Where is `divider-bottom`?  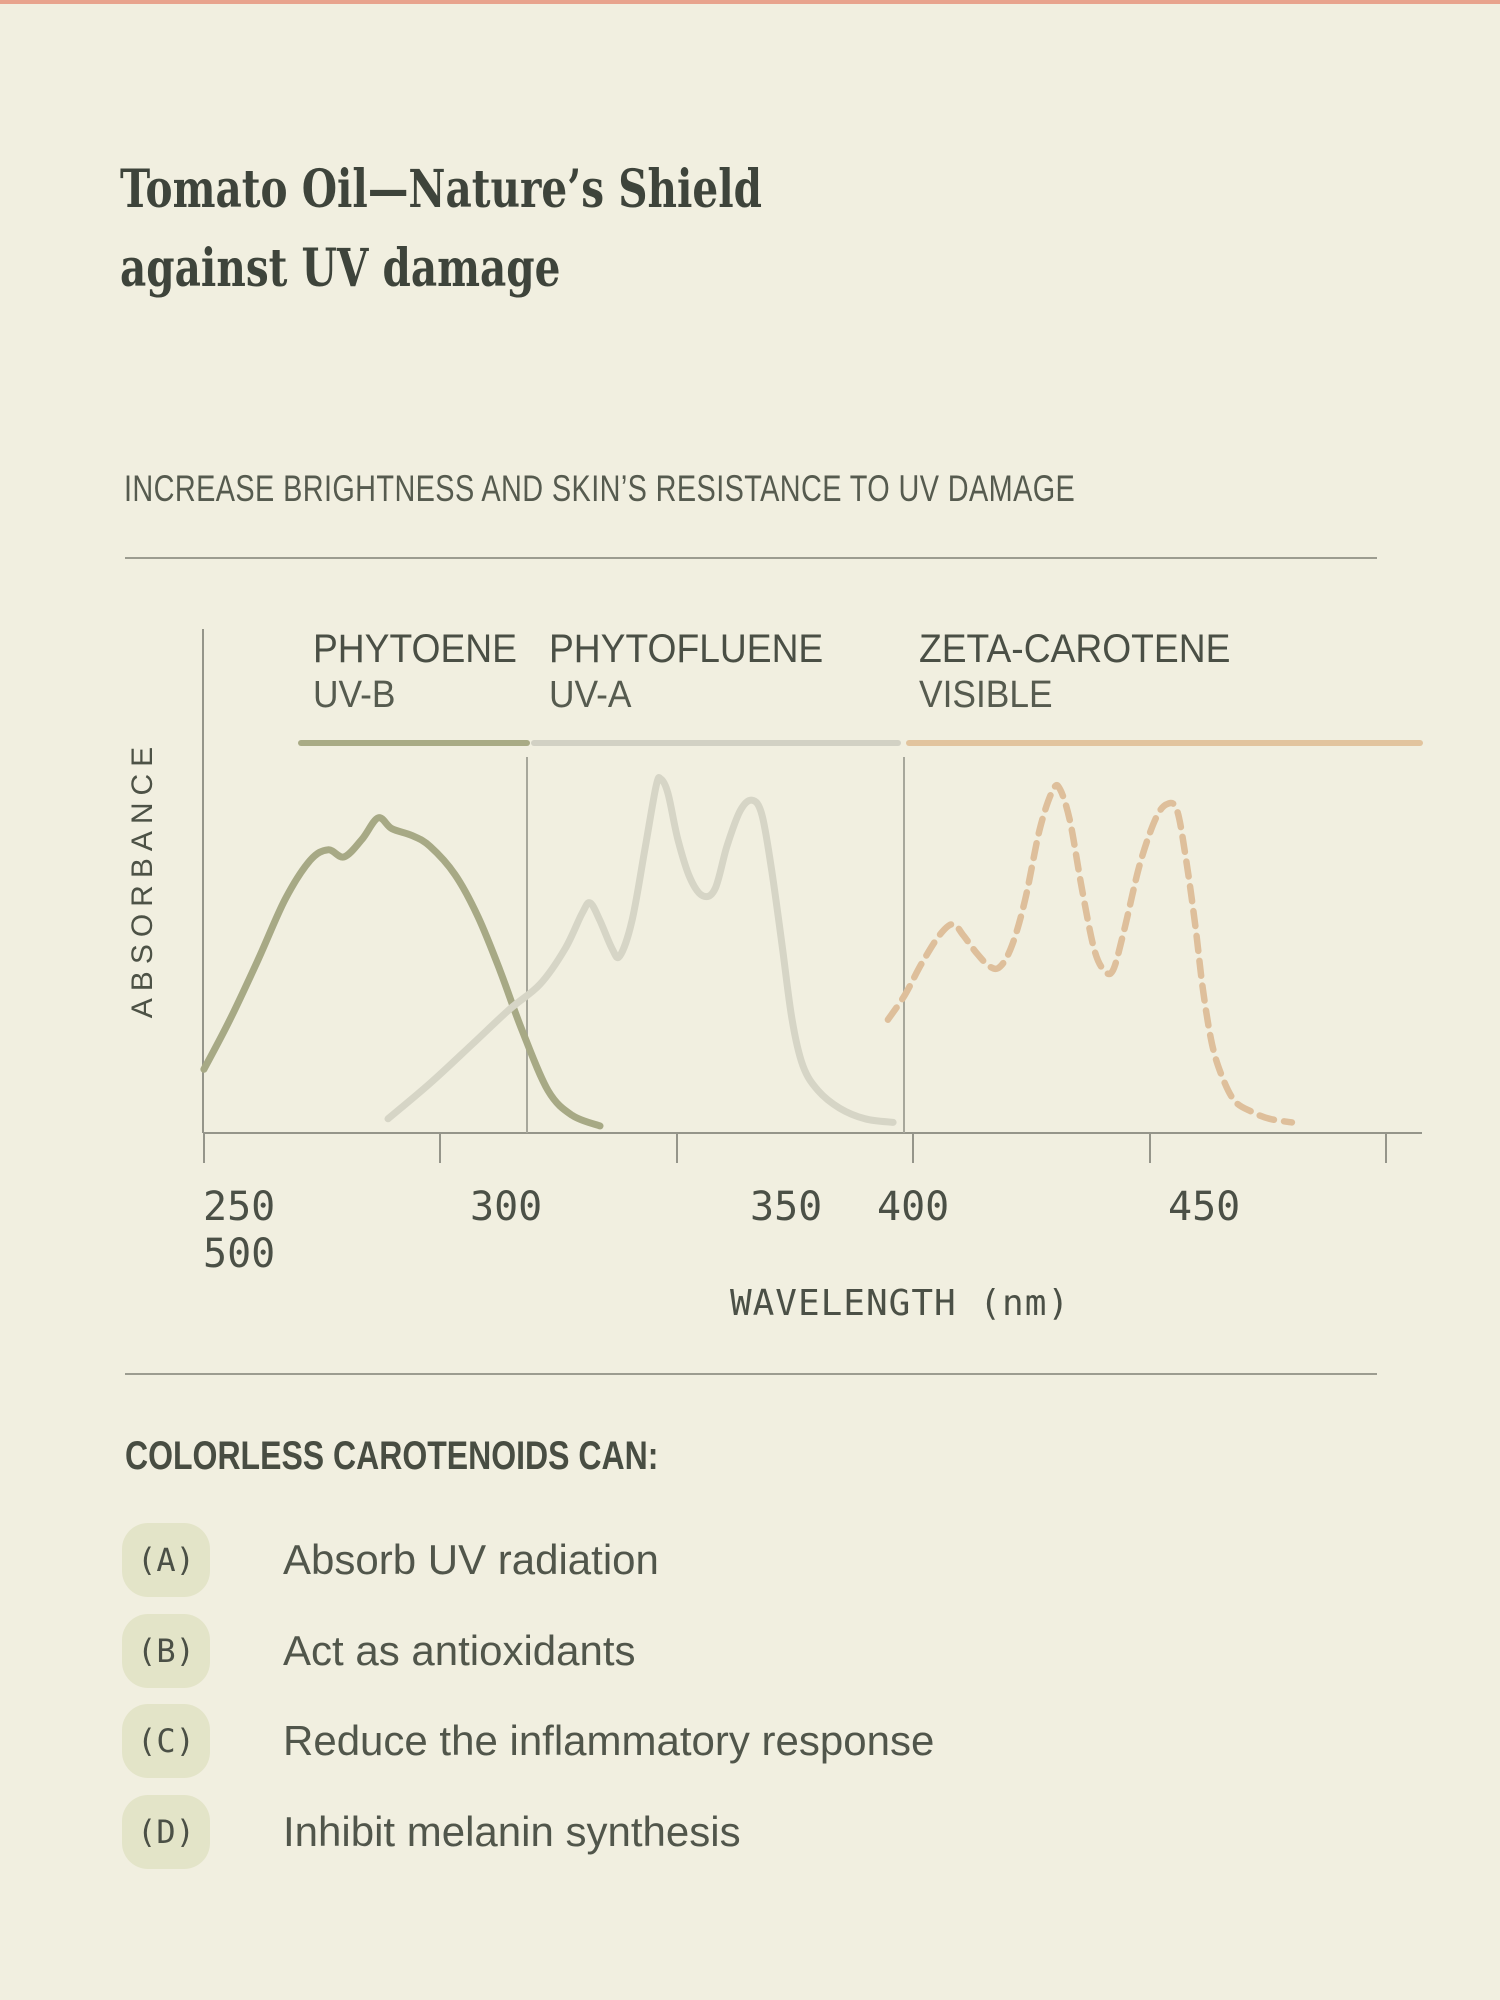
divider-bottom is located at coordinates (751, 1374).